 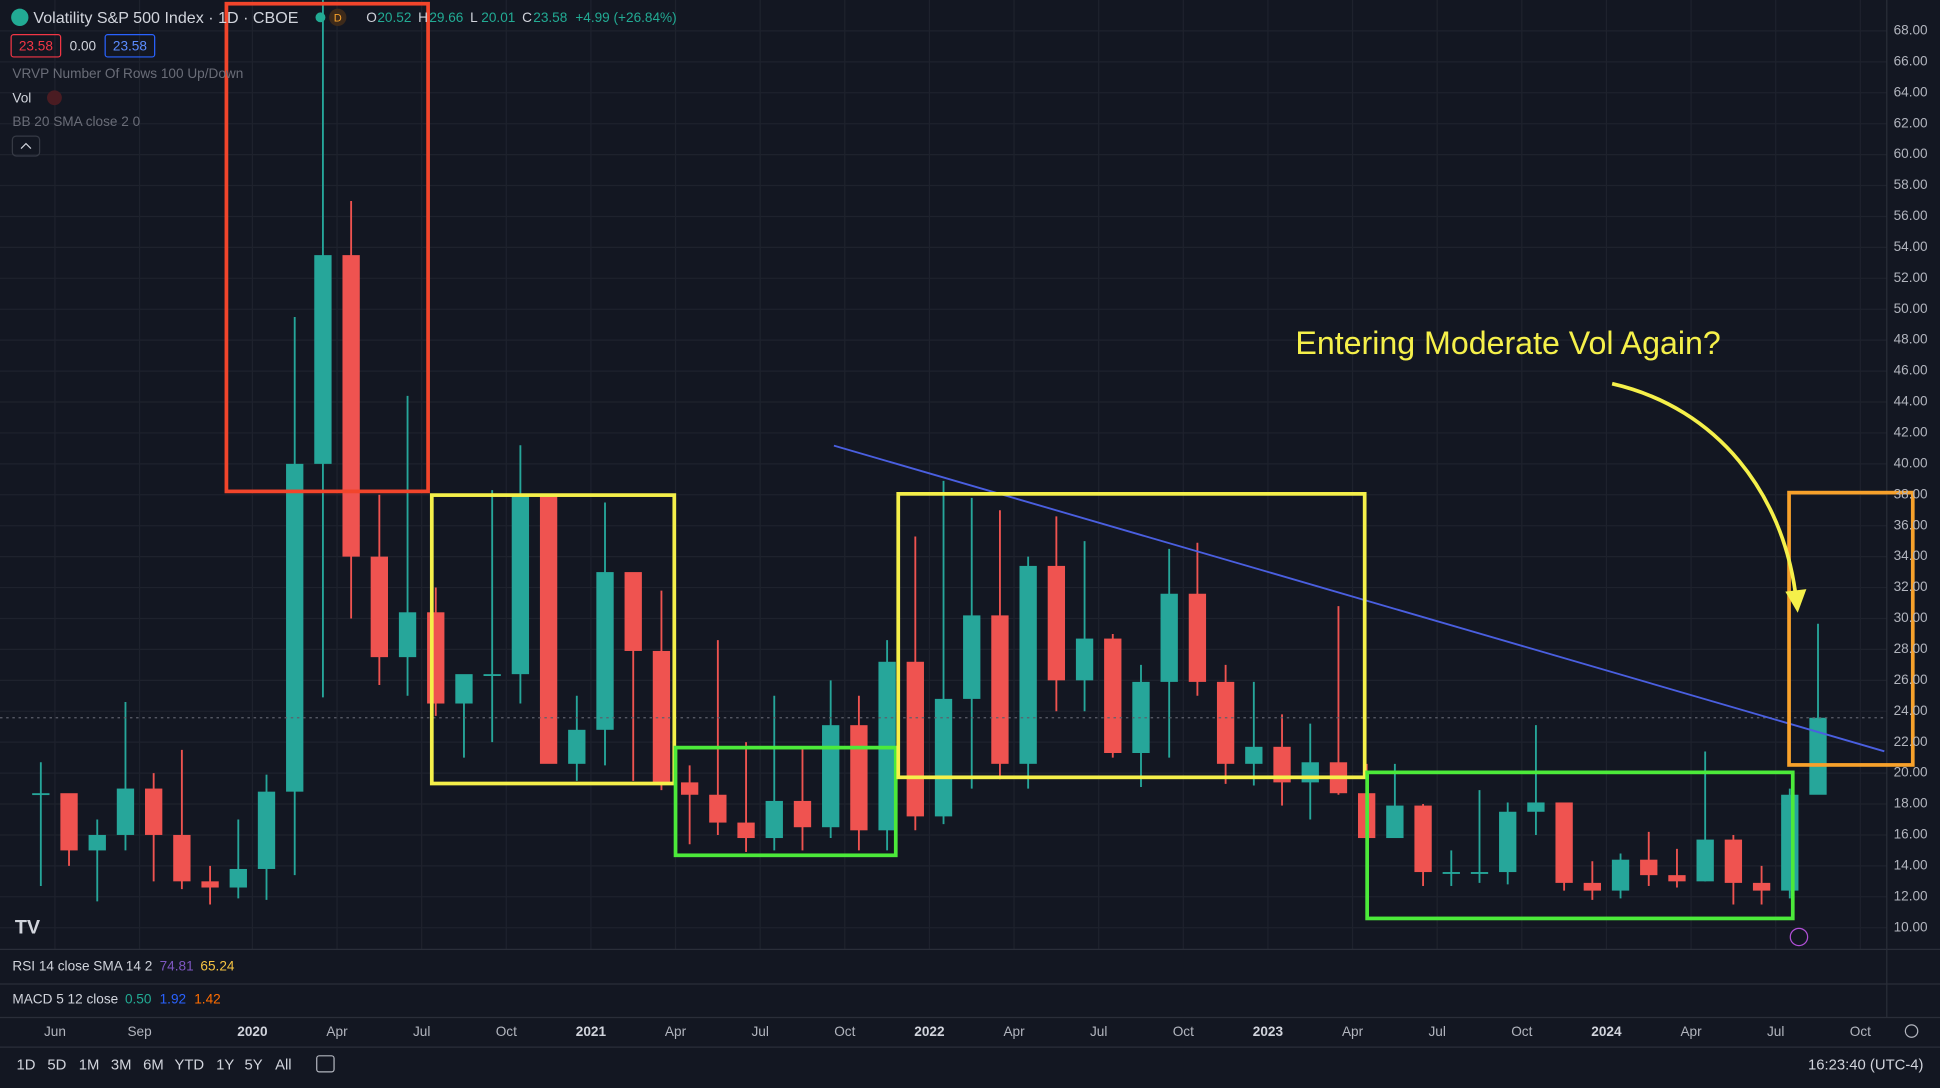 I want to click on macd-label: MACD 5 12 close, so click(x=65, y=999).